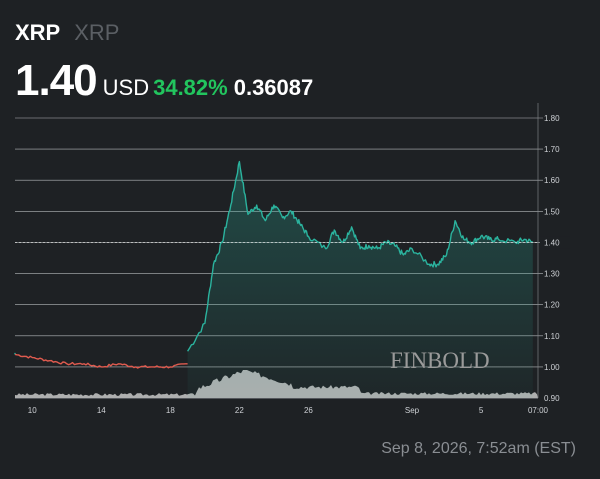  Describe the element at coordinates (32, 410) in the screenshot. I see `x-tick-label: 10` at that location.